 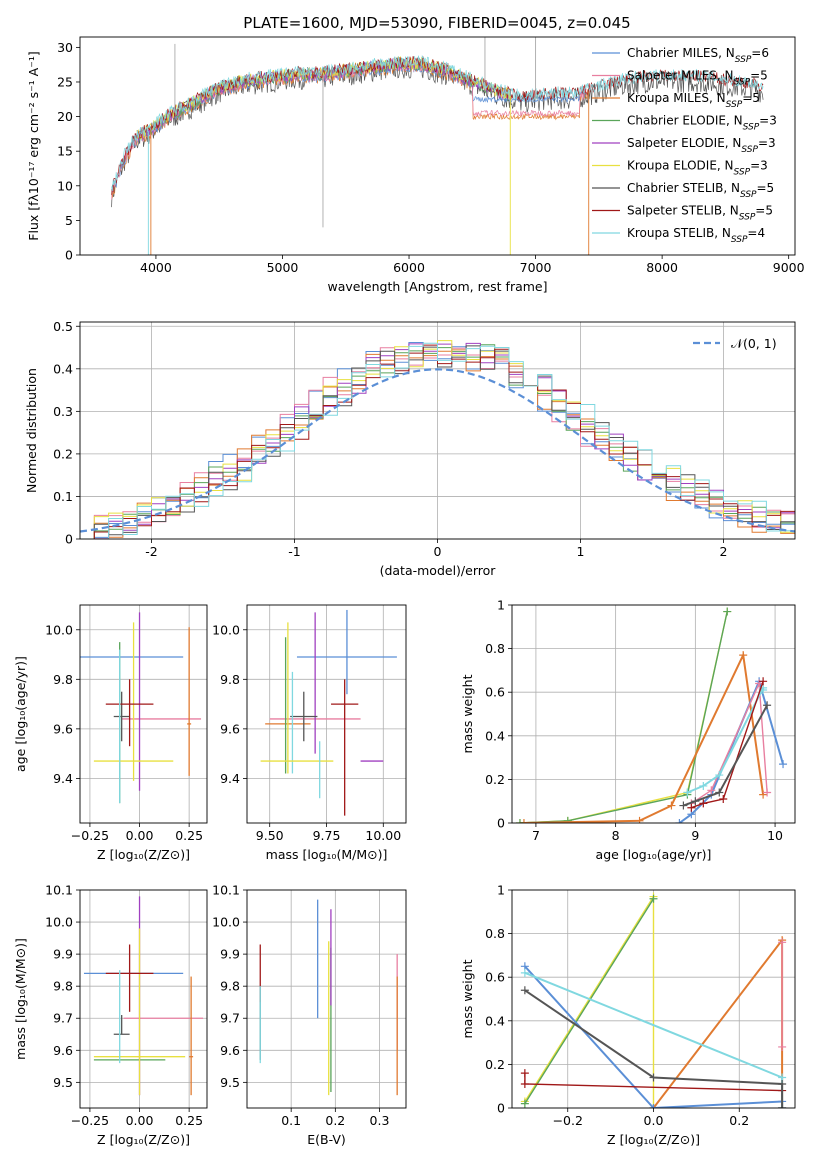 What do you see at coordinates (702, 123) in the screenshot?
I see `legend-entry: Chabrier ELODIE, NSSP=3` at bounding box center [702, 123].